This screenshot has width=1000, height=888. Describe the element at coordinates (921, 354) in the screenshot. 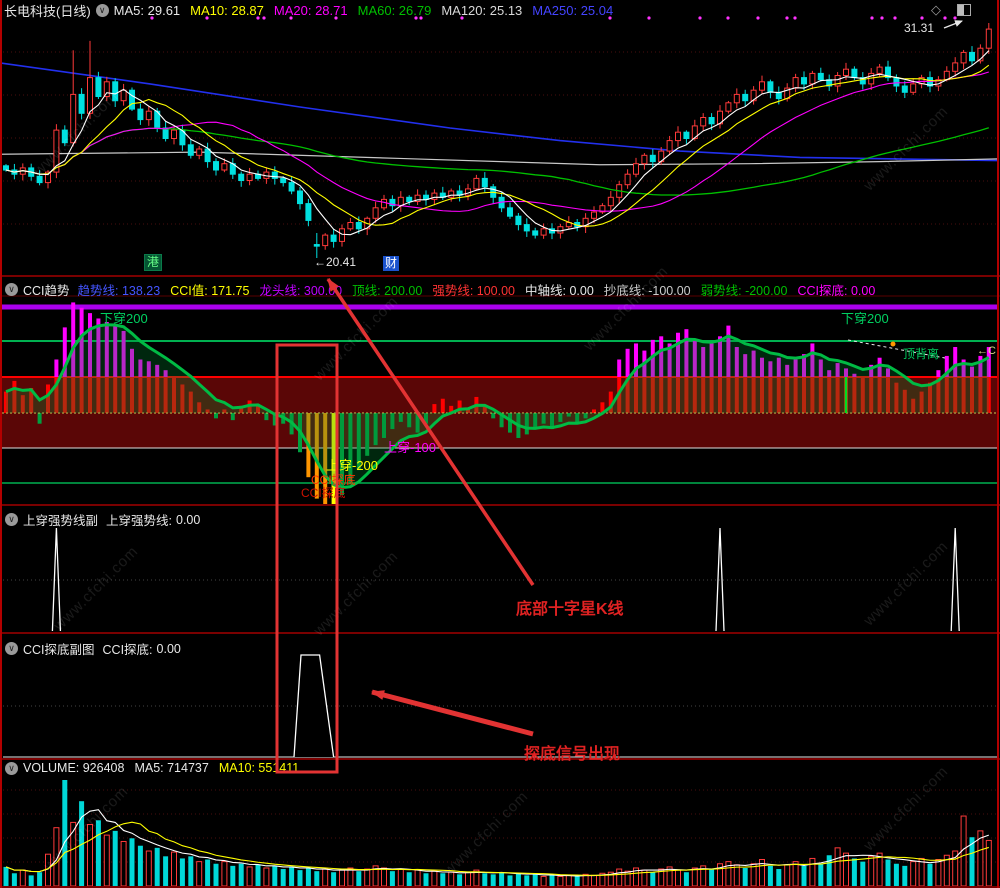

I see `cci-label-divergence: 顶背离` at that location.